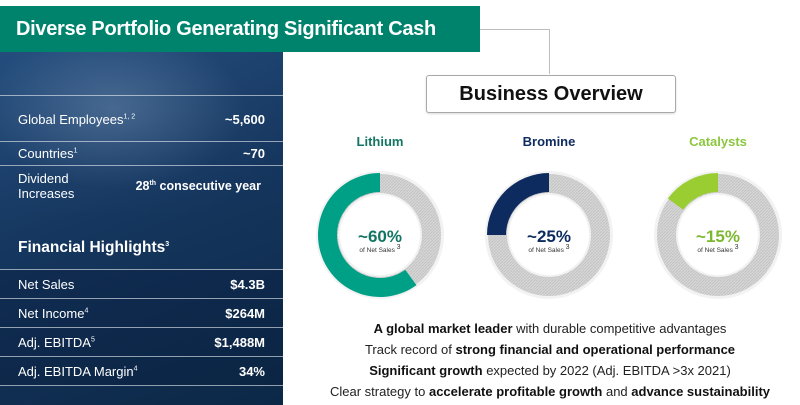 This screenshot has width=800, height=405. I want to click on donut-bromine, so click(549, 235).